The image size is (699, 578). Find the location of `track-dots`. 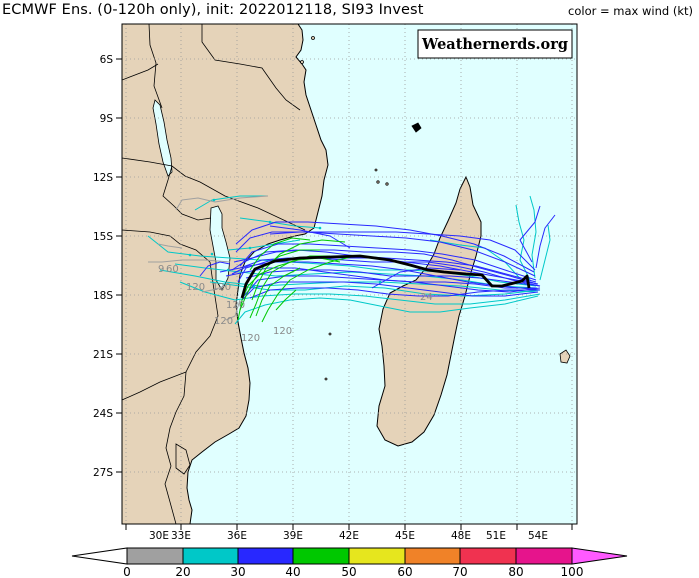

track-dots is located at coordinates (285, 243).